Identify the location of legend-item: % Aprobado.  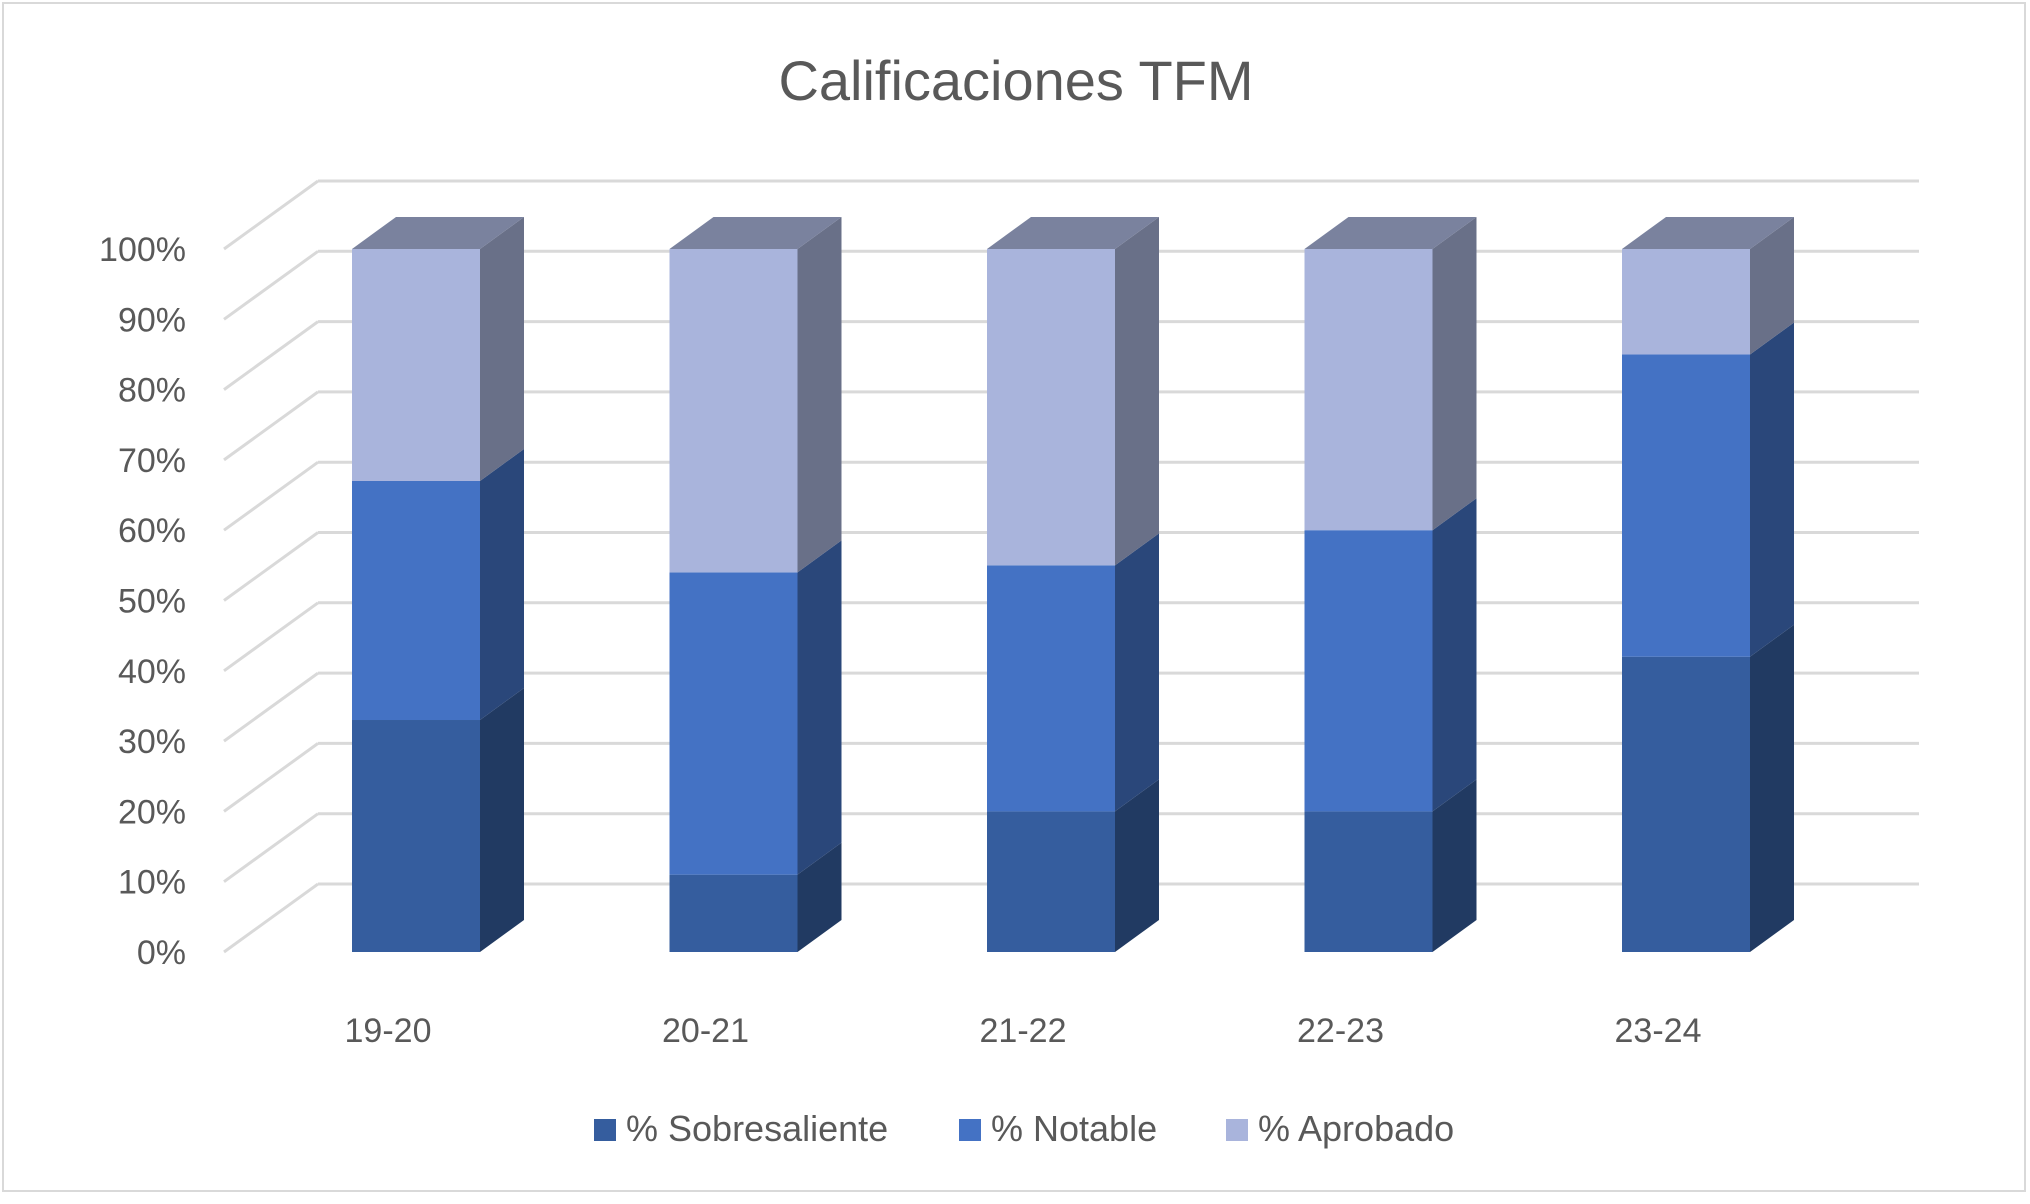
(1340, 1128).